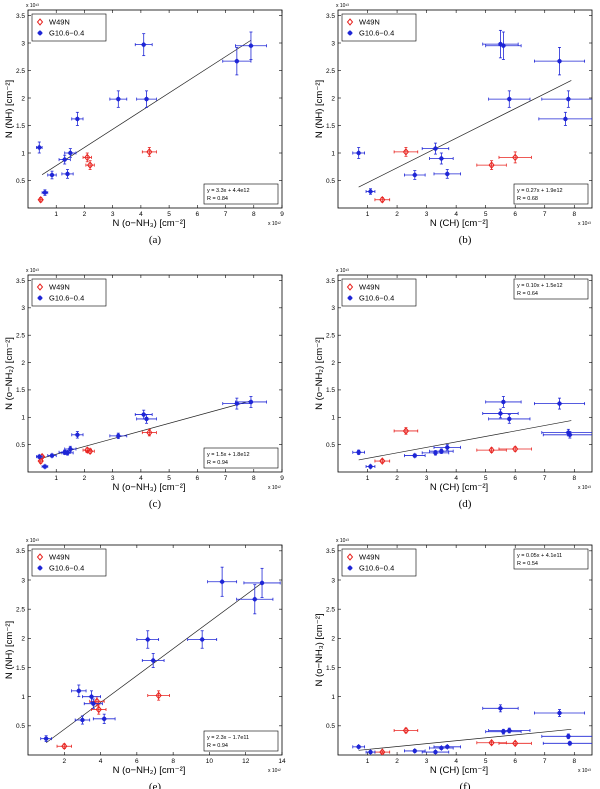  I want to click on panel-caption: (f), so click(465, 785).